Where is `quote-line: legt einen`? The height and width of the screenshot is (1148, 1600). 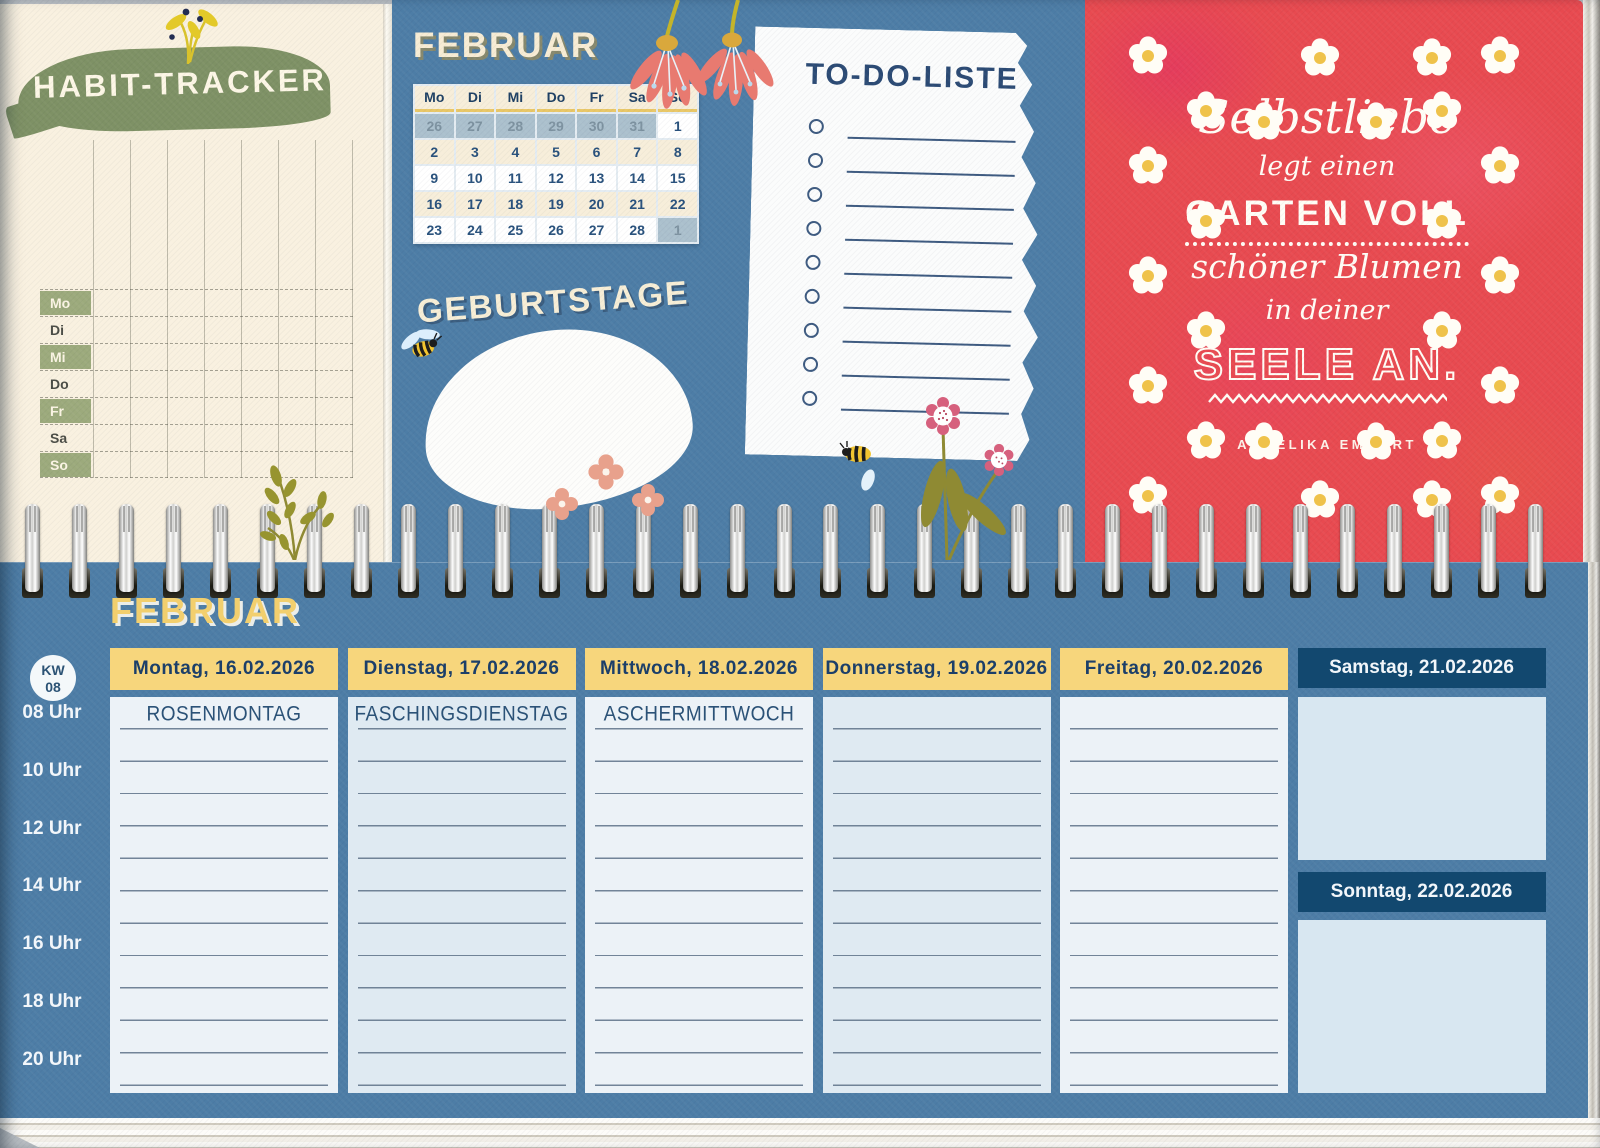
quote-line: legt einen is located at coordinates (1327, 166).